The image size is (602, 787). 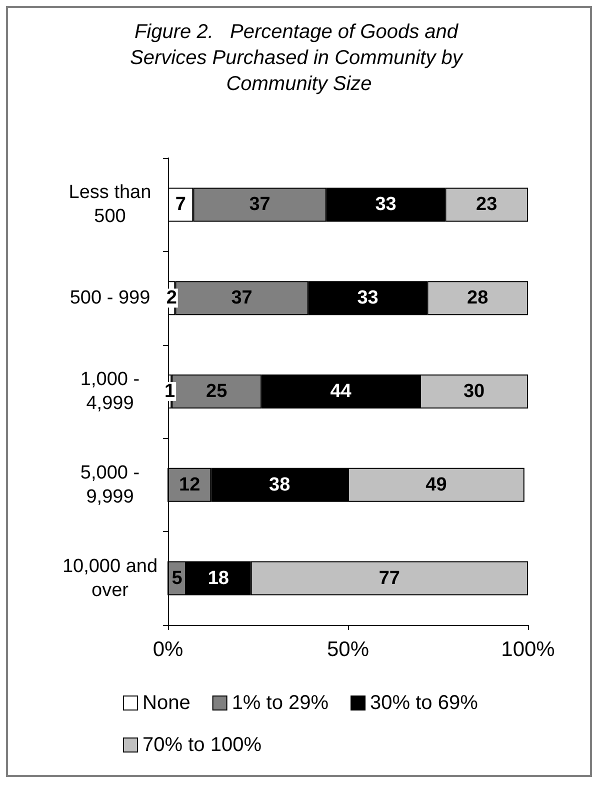 I want to click on y-tick-label: Less than 500, so click(x=110, y=205).